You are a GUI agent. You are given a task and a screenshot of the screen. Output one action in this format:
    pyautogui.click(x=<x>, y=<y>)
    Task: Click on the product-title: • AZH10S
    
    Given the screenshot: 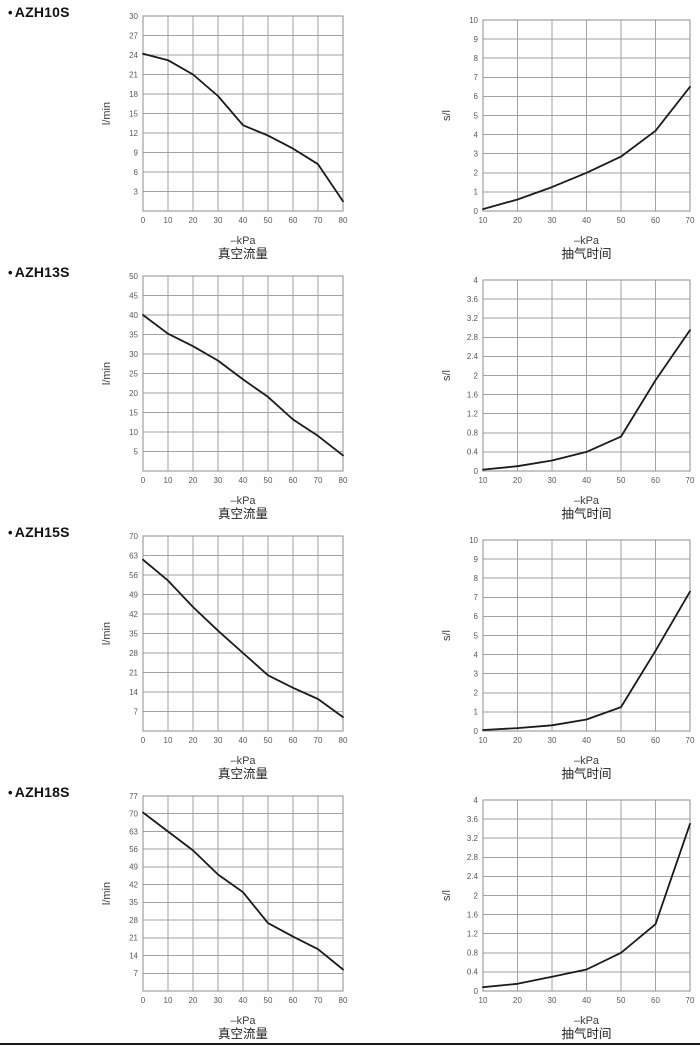 What is the action you would take?
    pyautogui.click(x=39, y=12)
    